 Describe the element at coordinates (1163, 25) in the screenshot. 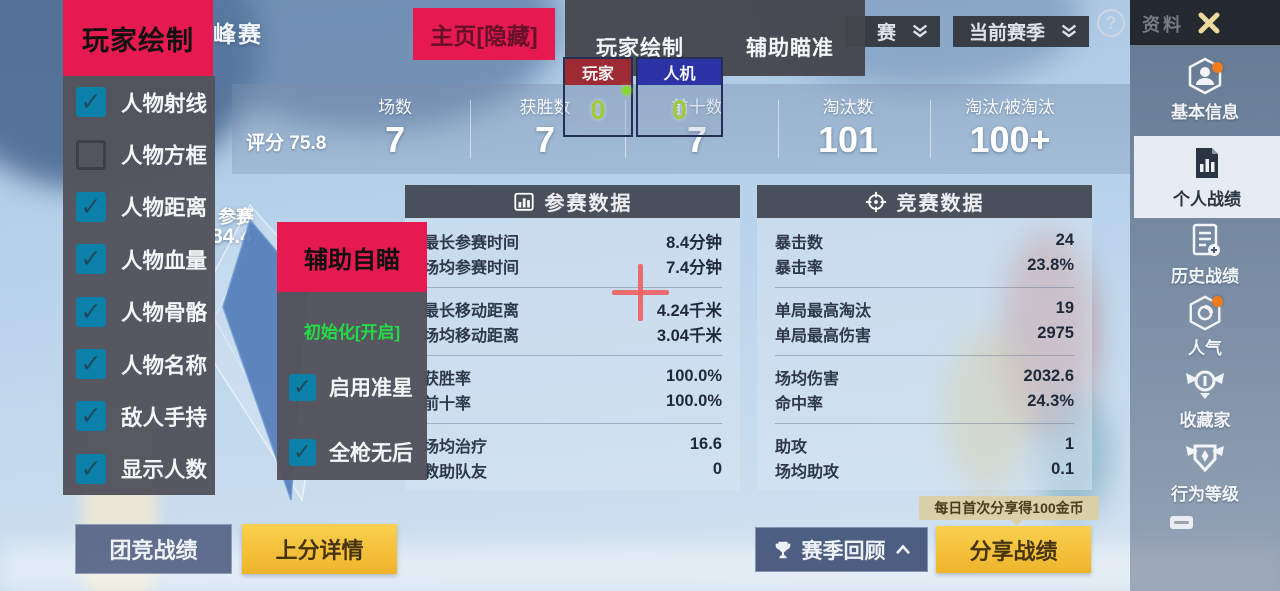

I see `sidebar-title: 资料` at that location.